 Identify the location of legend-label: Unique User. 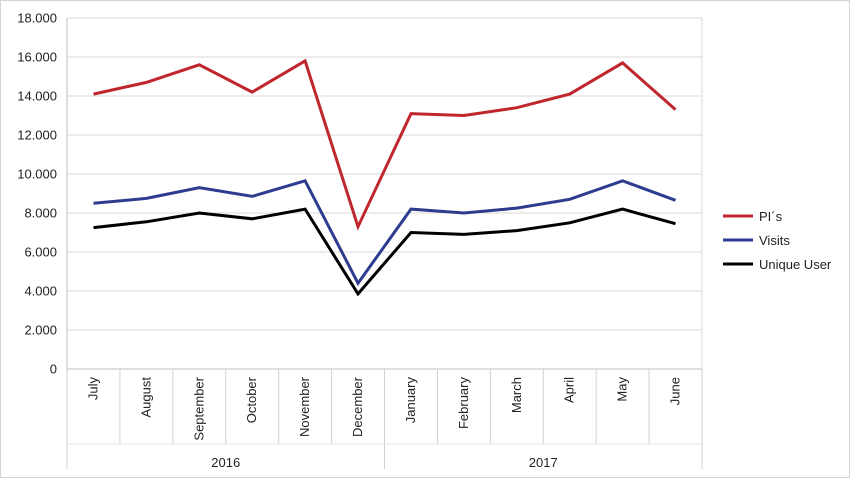
(795, 264).